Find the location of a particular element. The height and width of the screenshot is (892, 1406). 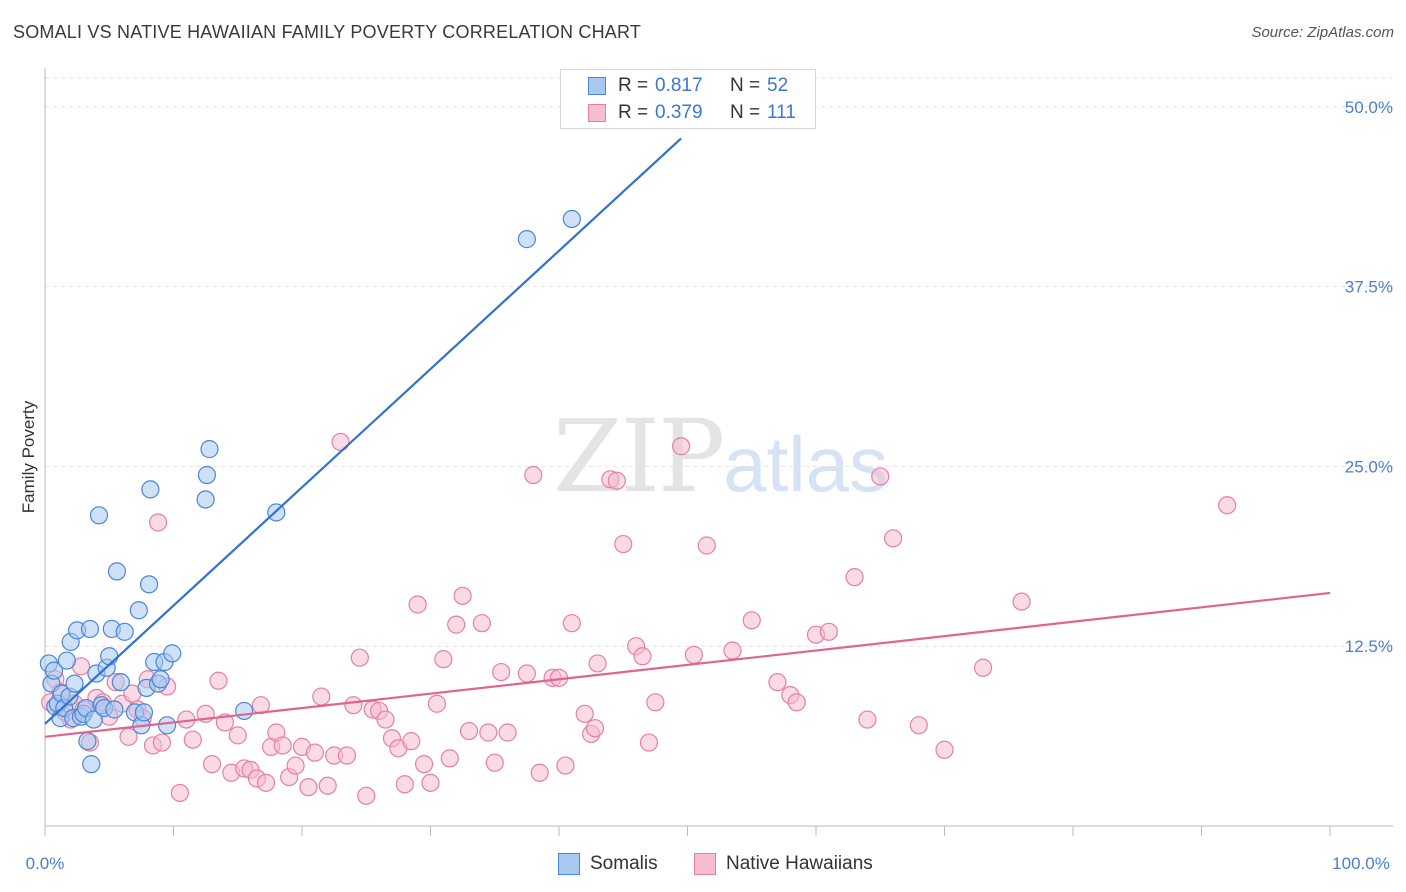

x-tick-label-min: 0.0% is located at coordinates (45, 863).